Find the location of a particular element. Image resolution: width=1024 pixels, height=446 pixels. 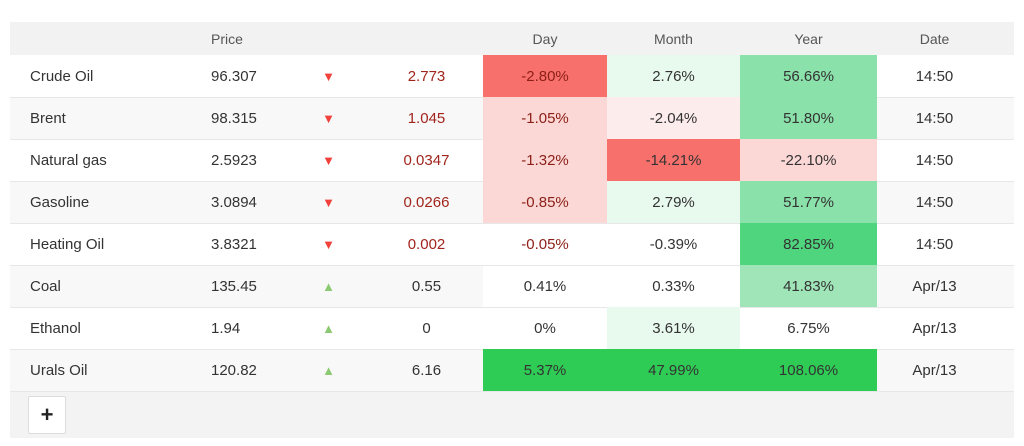

commodity-name: Crude Oil is located at coordinates (62, 76).